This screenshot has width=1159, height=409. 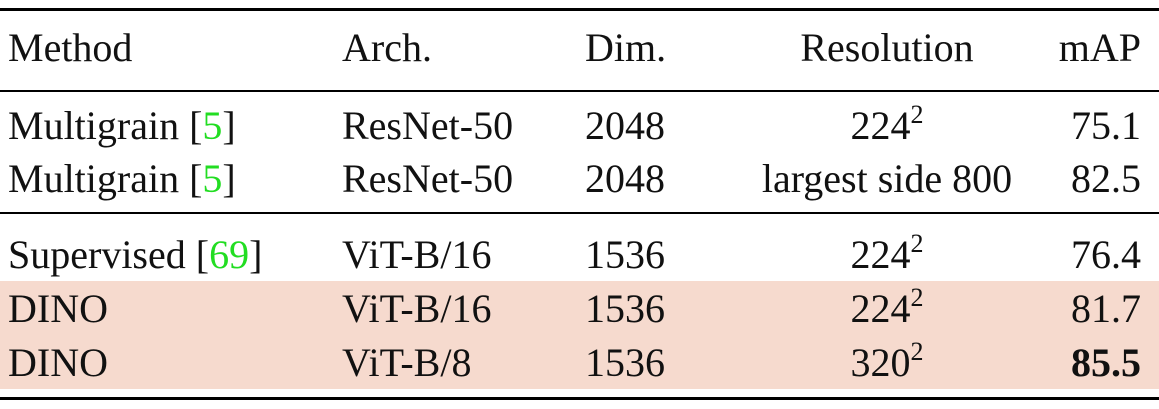 I want to click on resolution-cell: 3202, so click(x=887, y=363).